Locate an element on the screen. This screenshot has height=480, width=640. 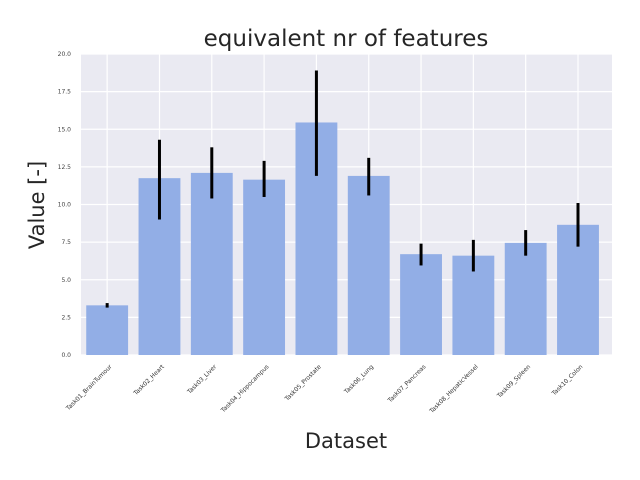
y-axis-ticks: 0.0 2.5 5.0 7.5 10.0 12.5 15.0 17.5 20.0 is located at coordinates (65, 205).